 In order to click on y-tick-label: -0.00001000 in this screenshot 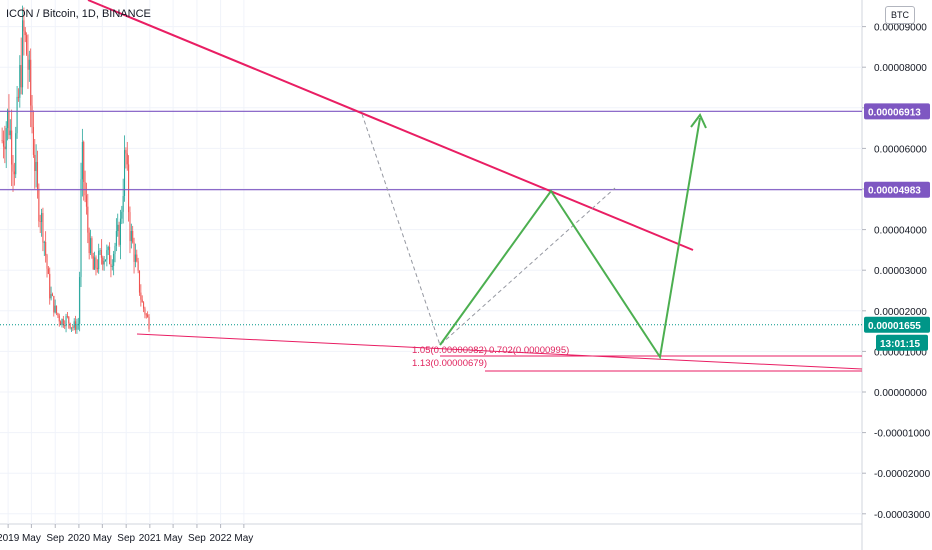, I will do `click(902, 434)`.